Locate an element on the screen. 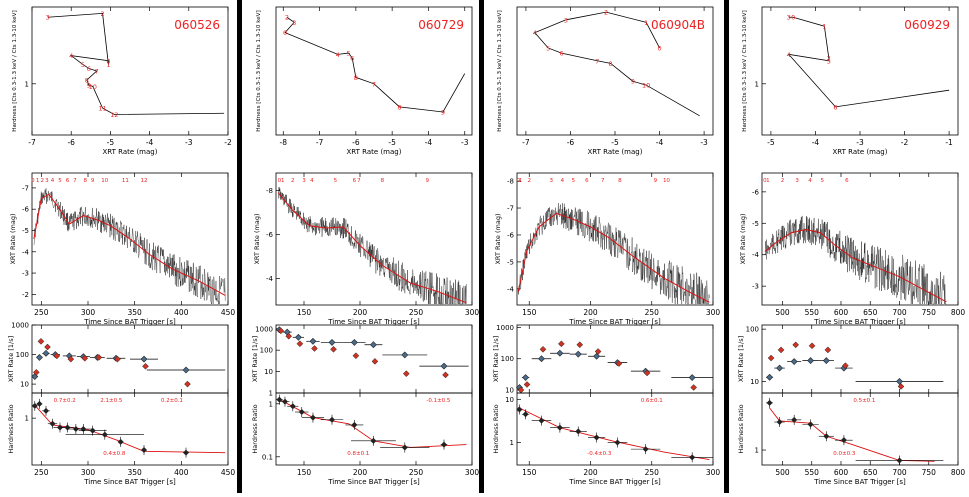  x-tick-label: 500 is located at coordinates (782, 312).